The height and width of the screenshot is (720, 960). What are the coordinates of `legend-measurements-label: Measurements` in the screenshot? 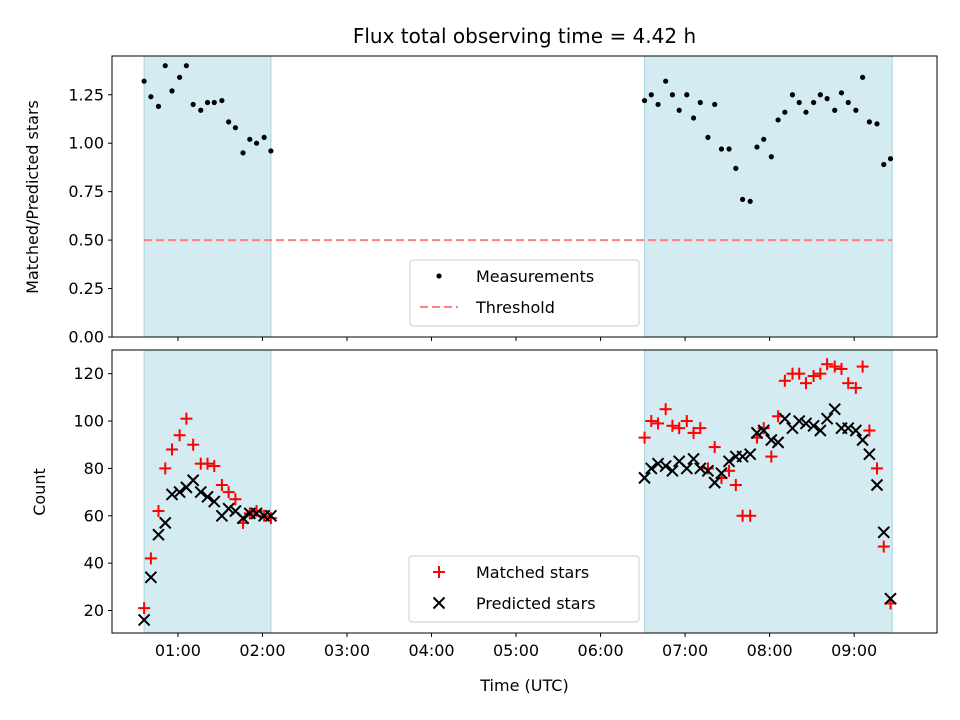 It's located at (535, 276).